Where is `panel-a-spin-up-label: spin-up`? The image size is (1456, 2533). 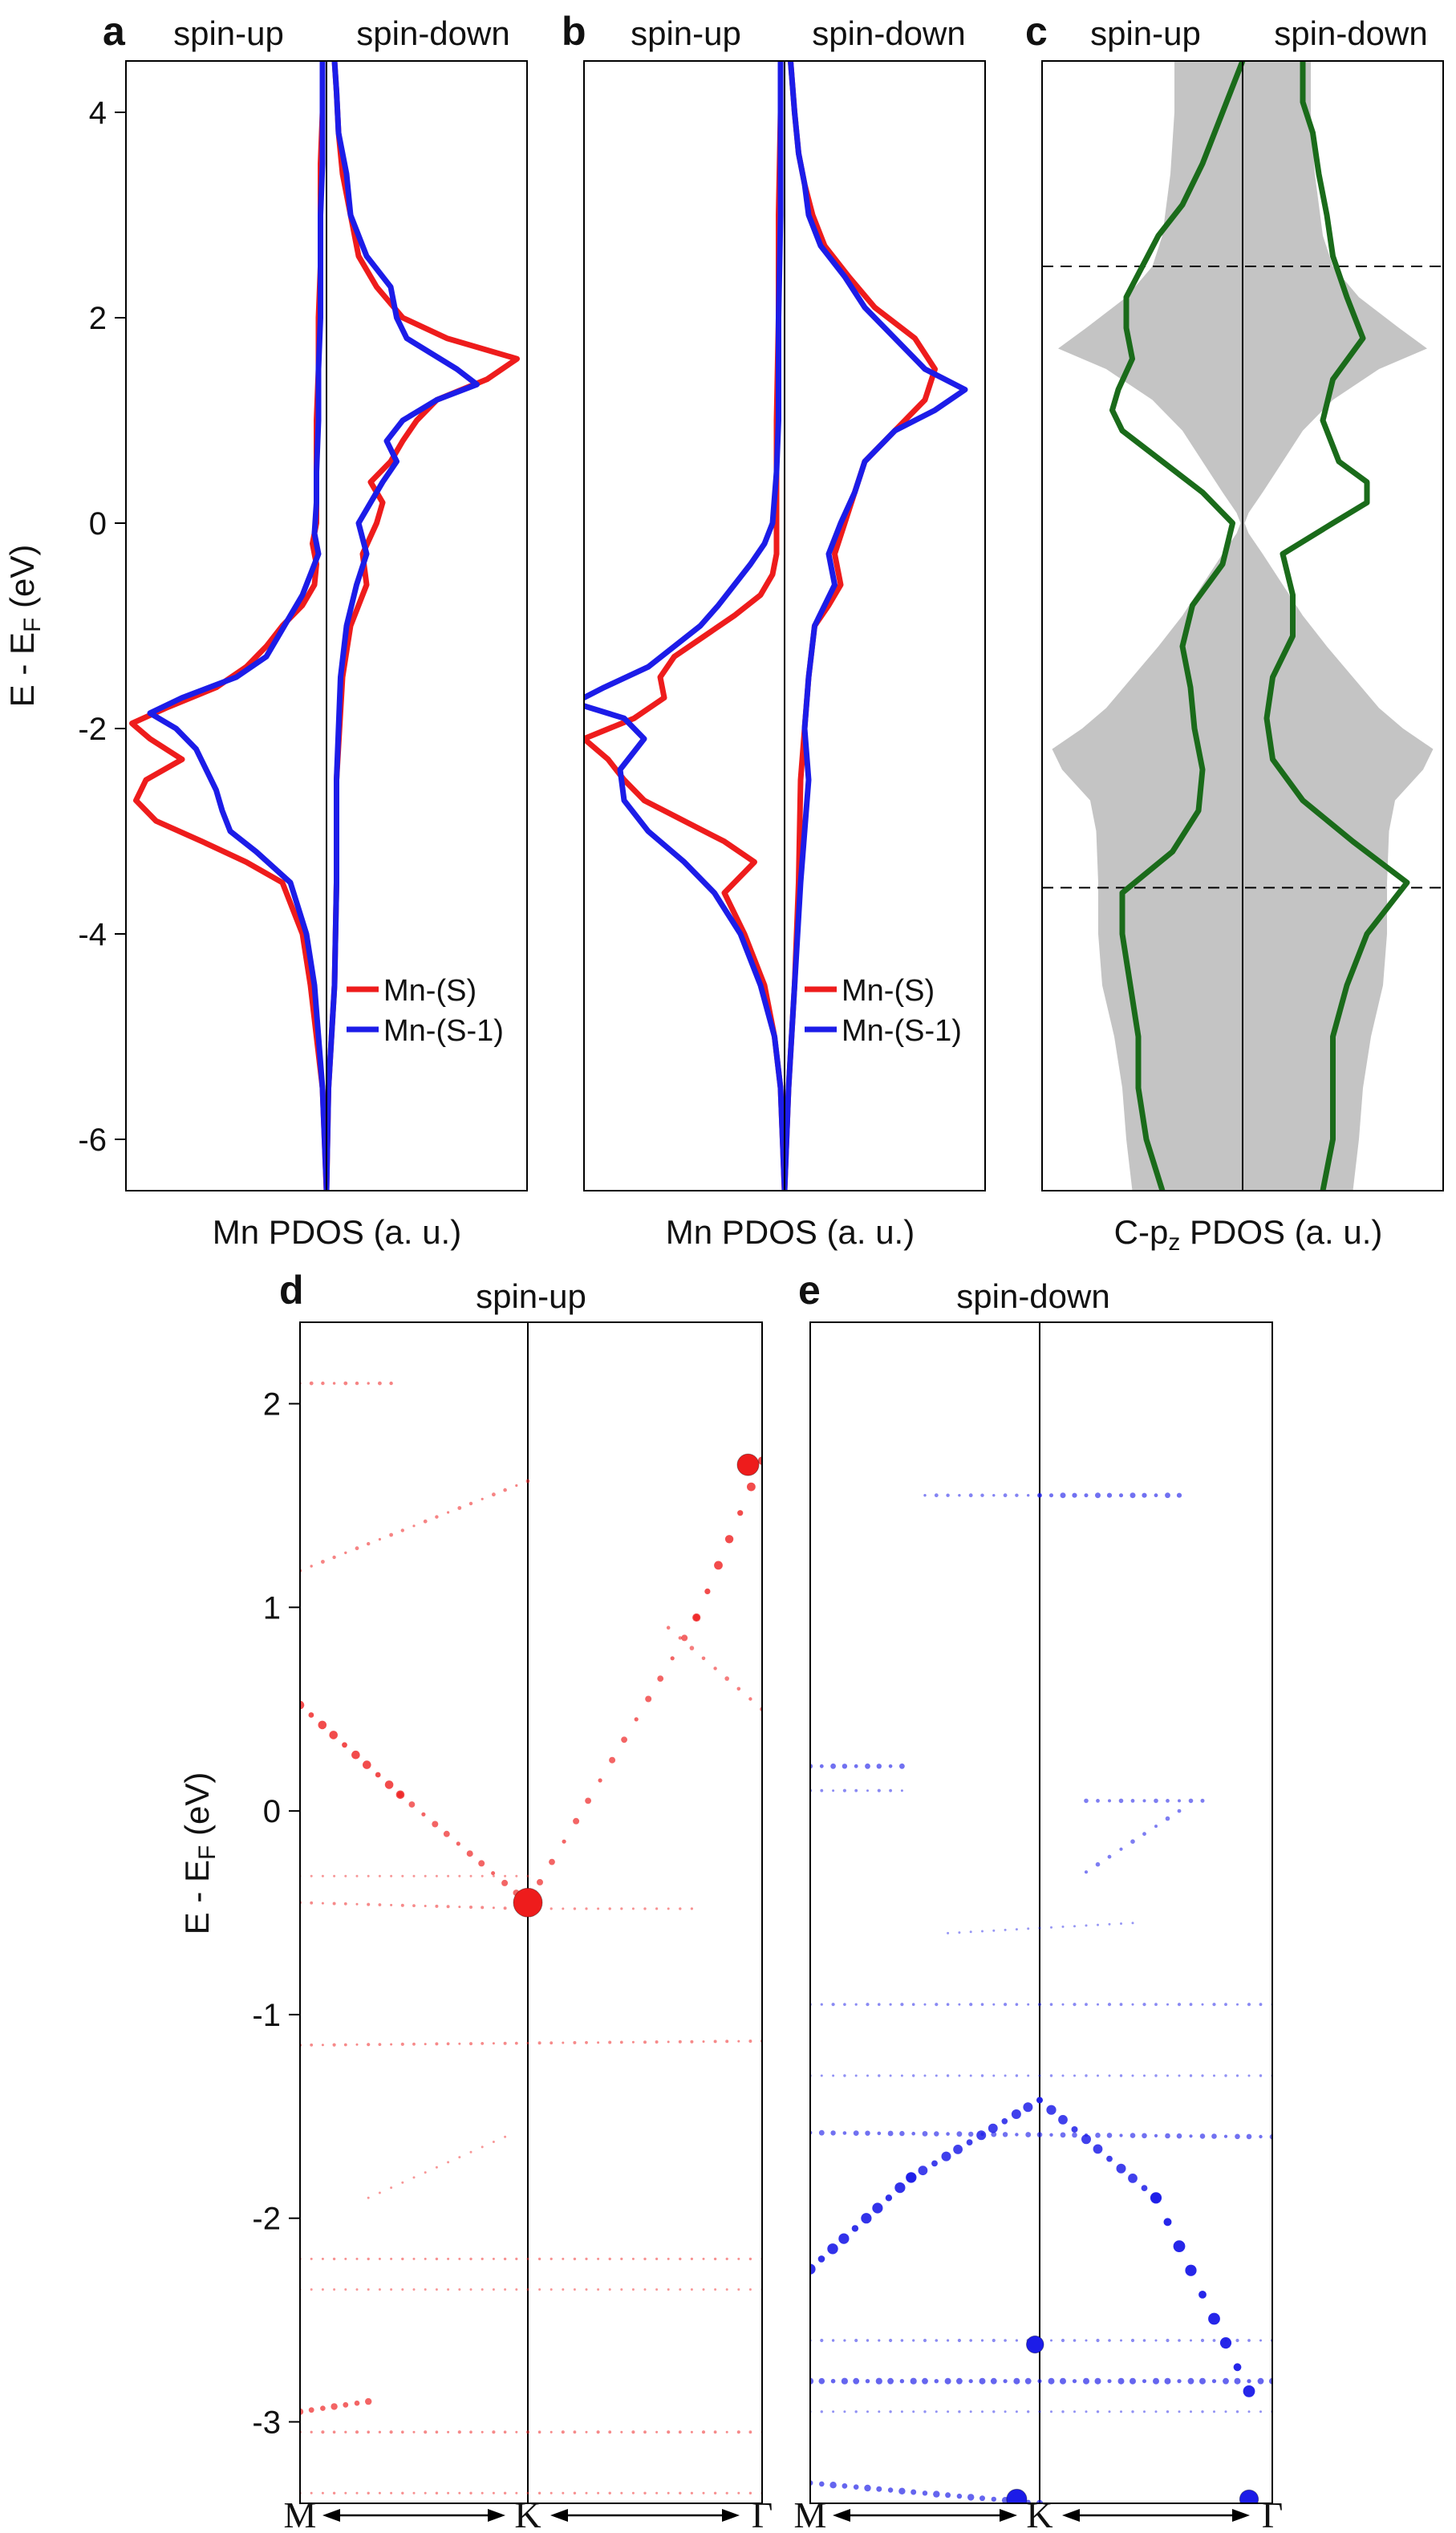
panel-a-spin-up-label: spin-up is located at coordinates (228, 33).